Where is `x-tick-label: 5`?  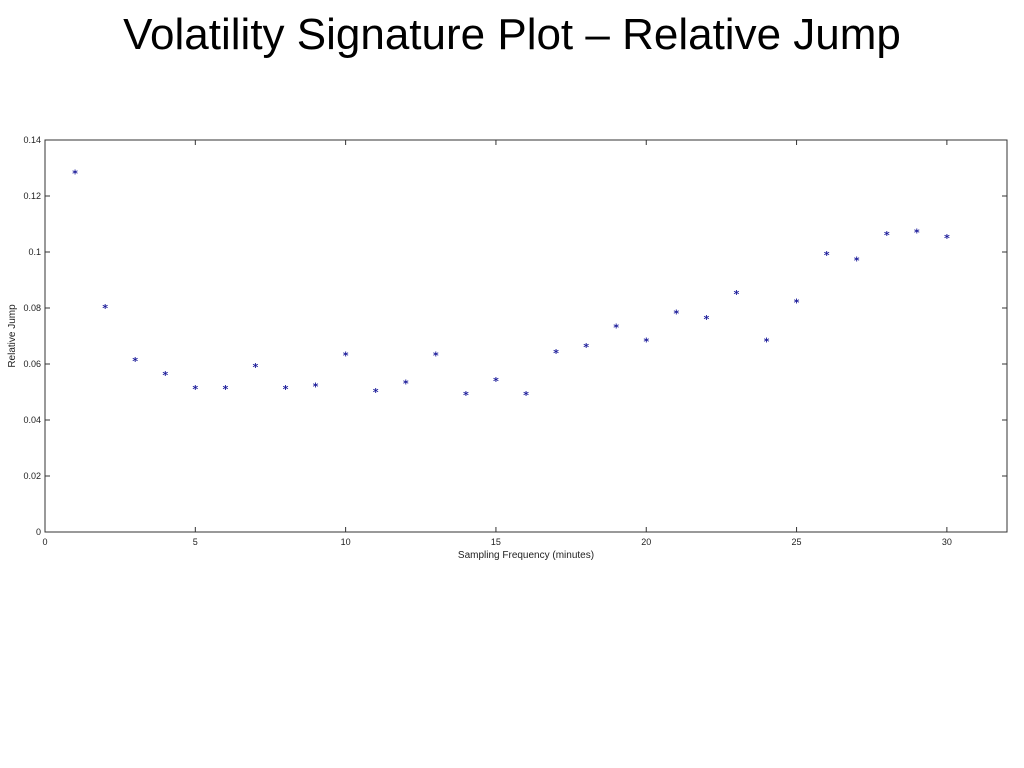 x-tick-label: 5 is located at coordinates (195, 542).